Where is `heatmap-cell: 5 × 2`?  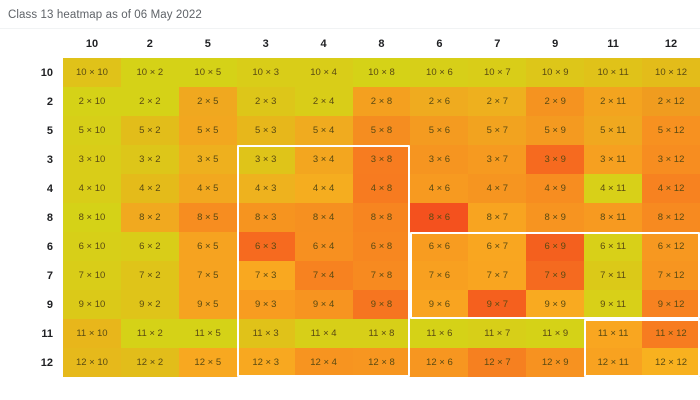 heatmap-cell: 5 × 2 is located at coordinates (149, 130).